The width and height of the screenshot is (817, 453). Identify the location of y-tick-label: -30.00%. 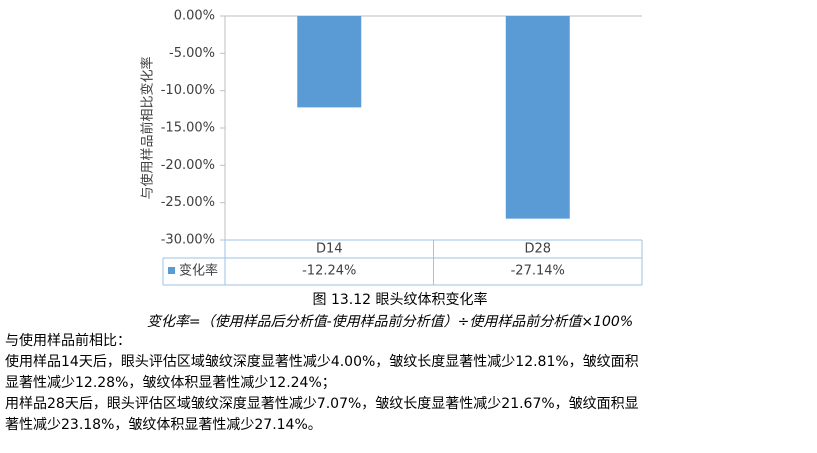
(188, 240).